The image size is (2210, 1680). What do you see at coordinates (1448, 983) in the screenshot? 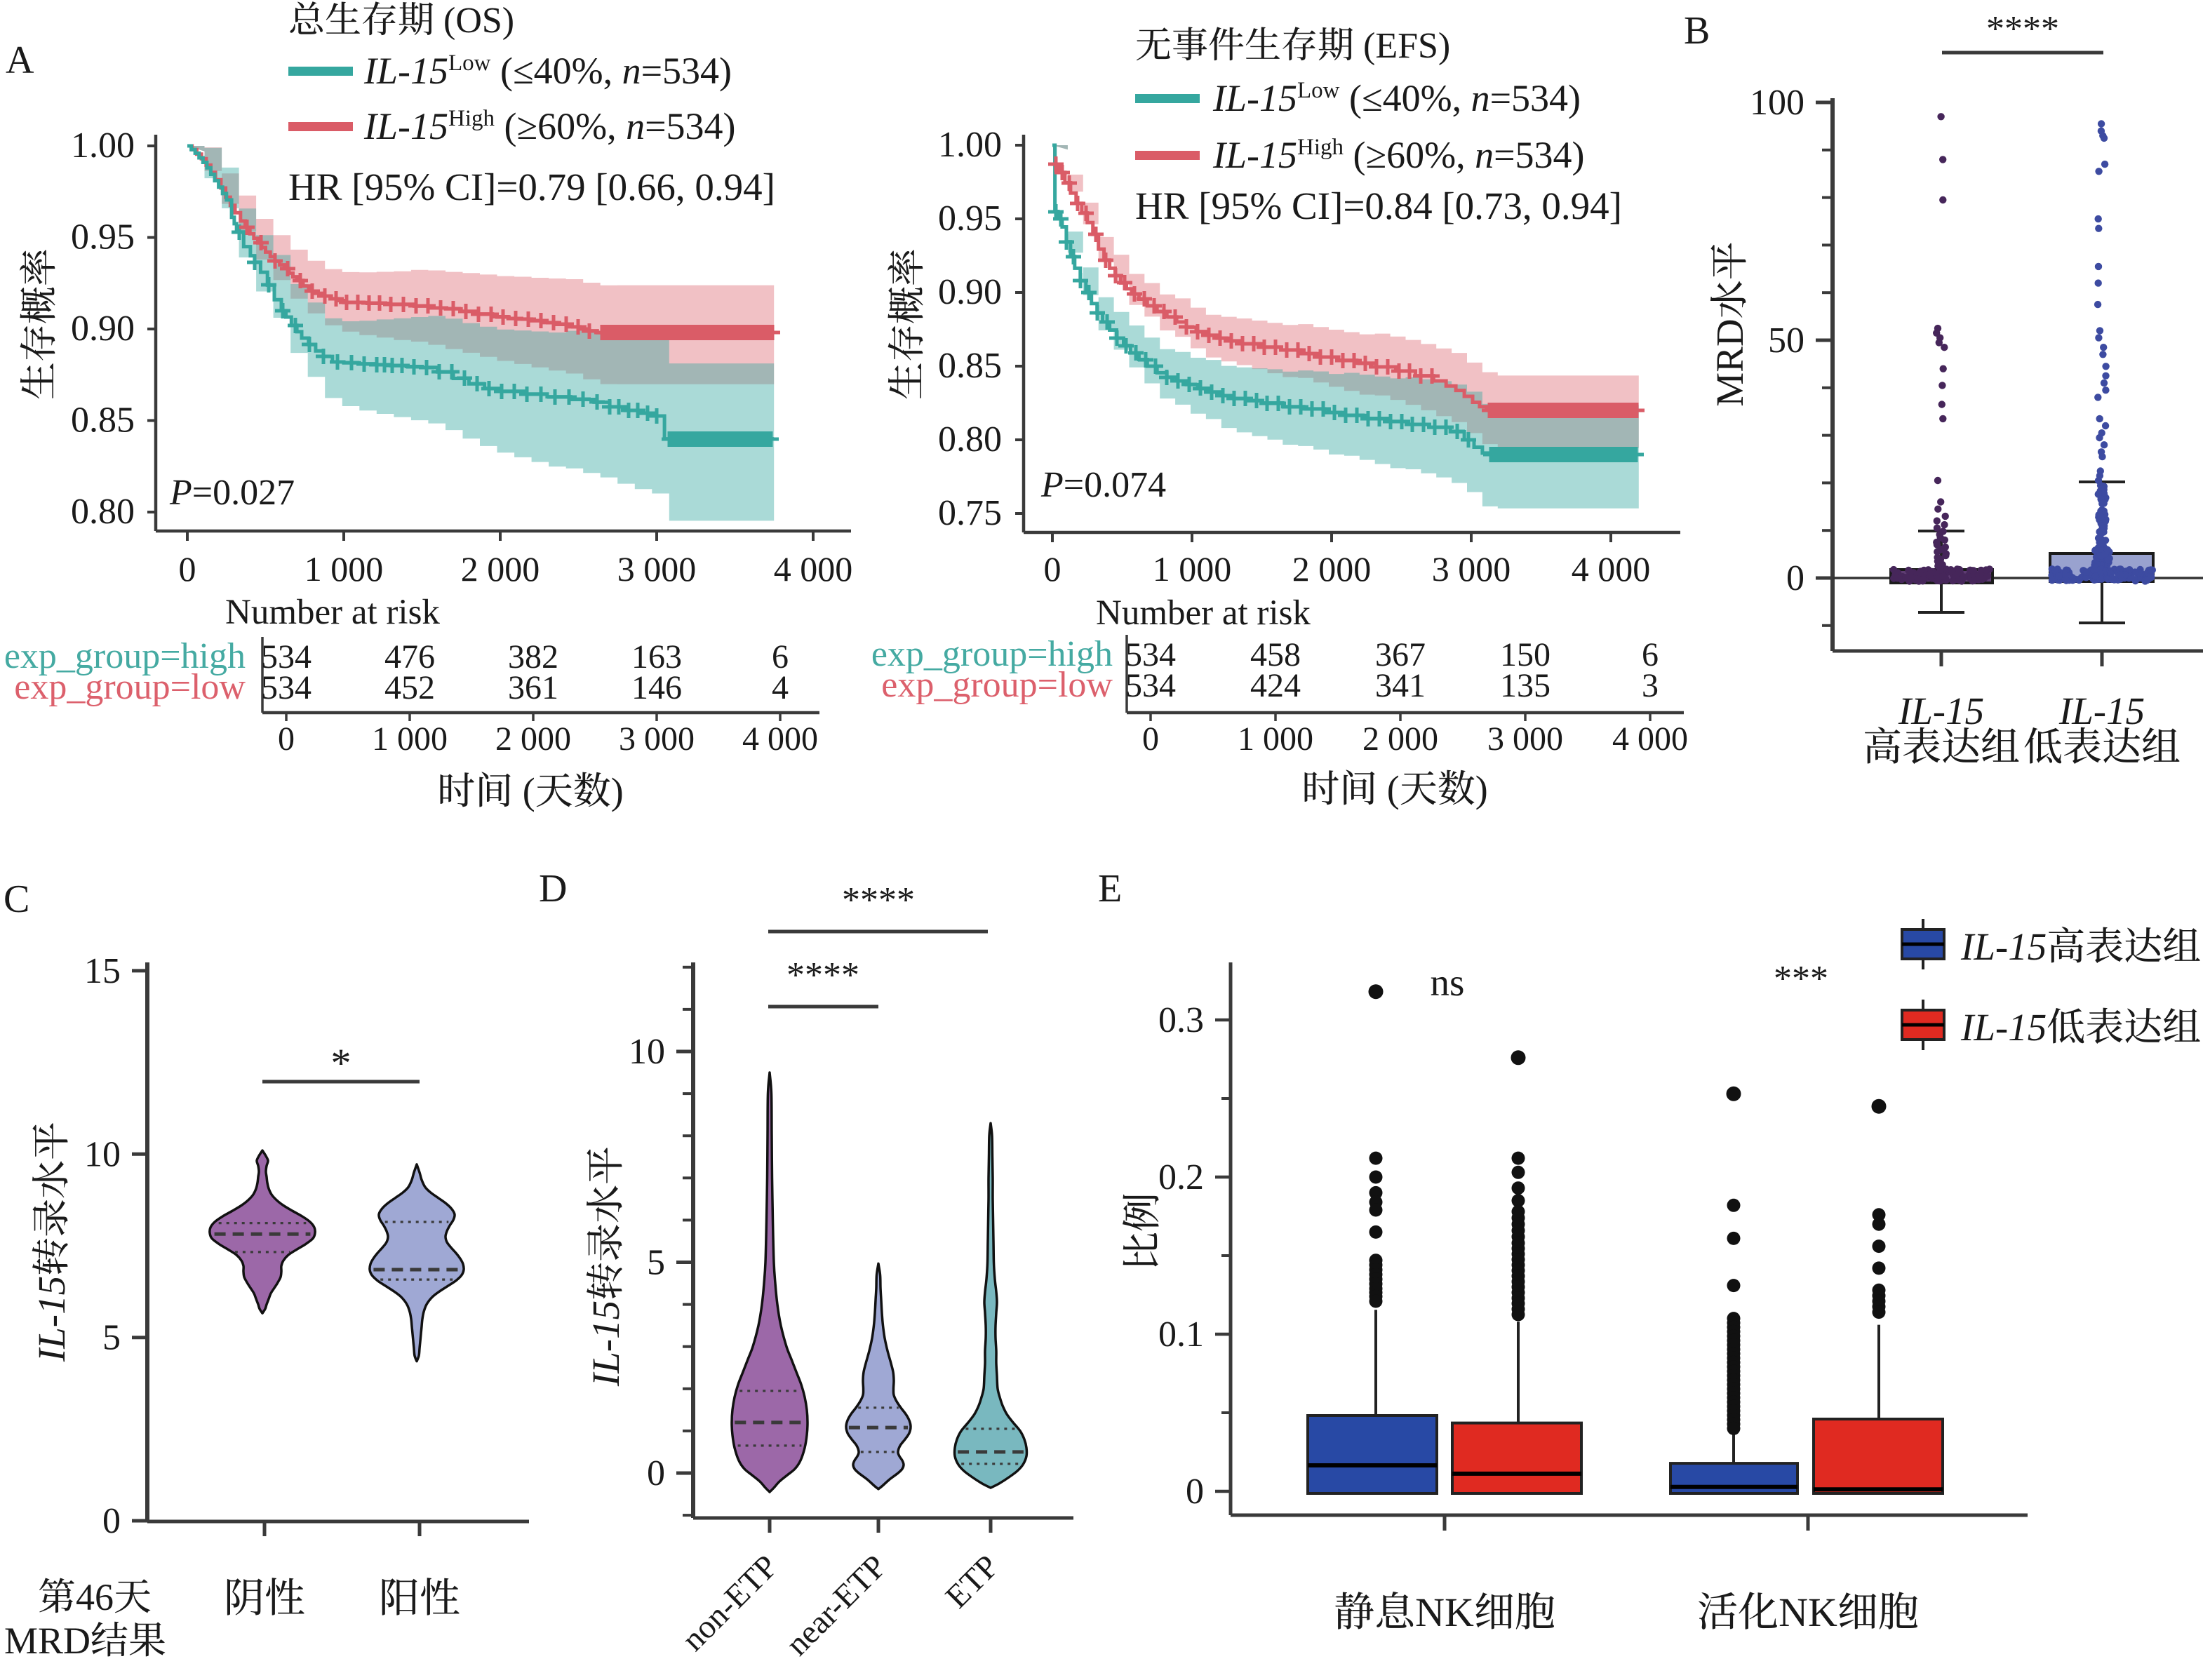
I see `svg-text: ns` at bounding box center [1448, 983].